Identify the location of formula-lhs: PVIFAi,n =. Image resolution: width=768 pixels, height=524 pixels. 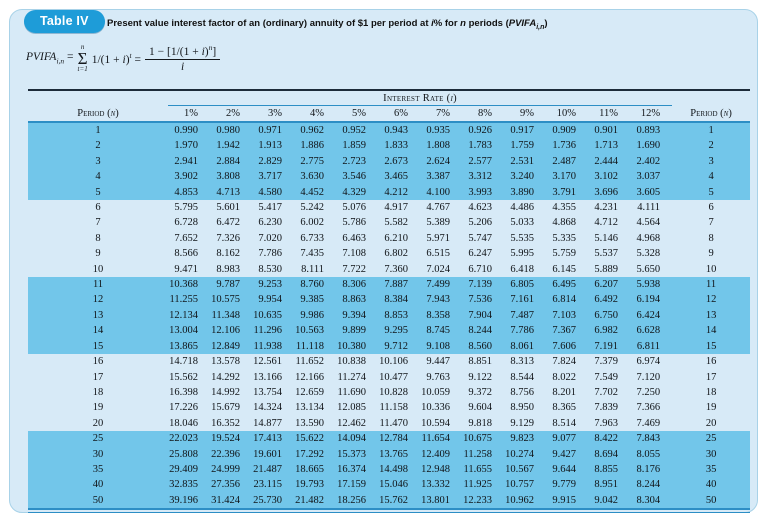
(50, 58).